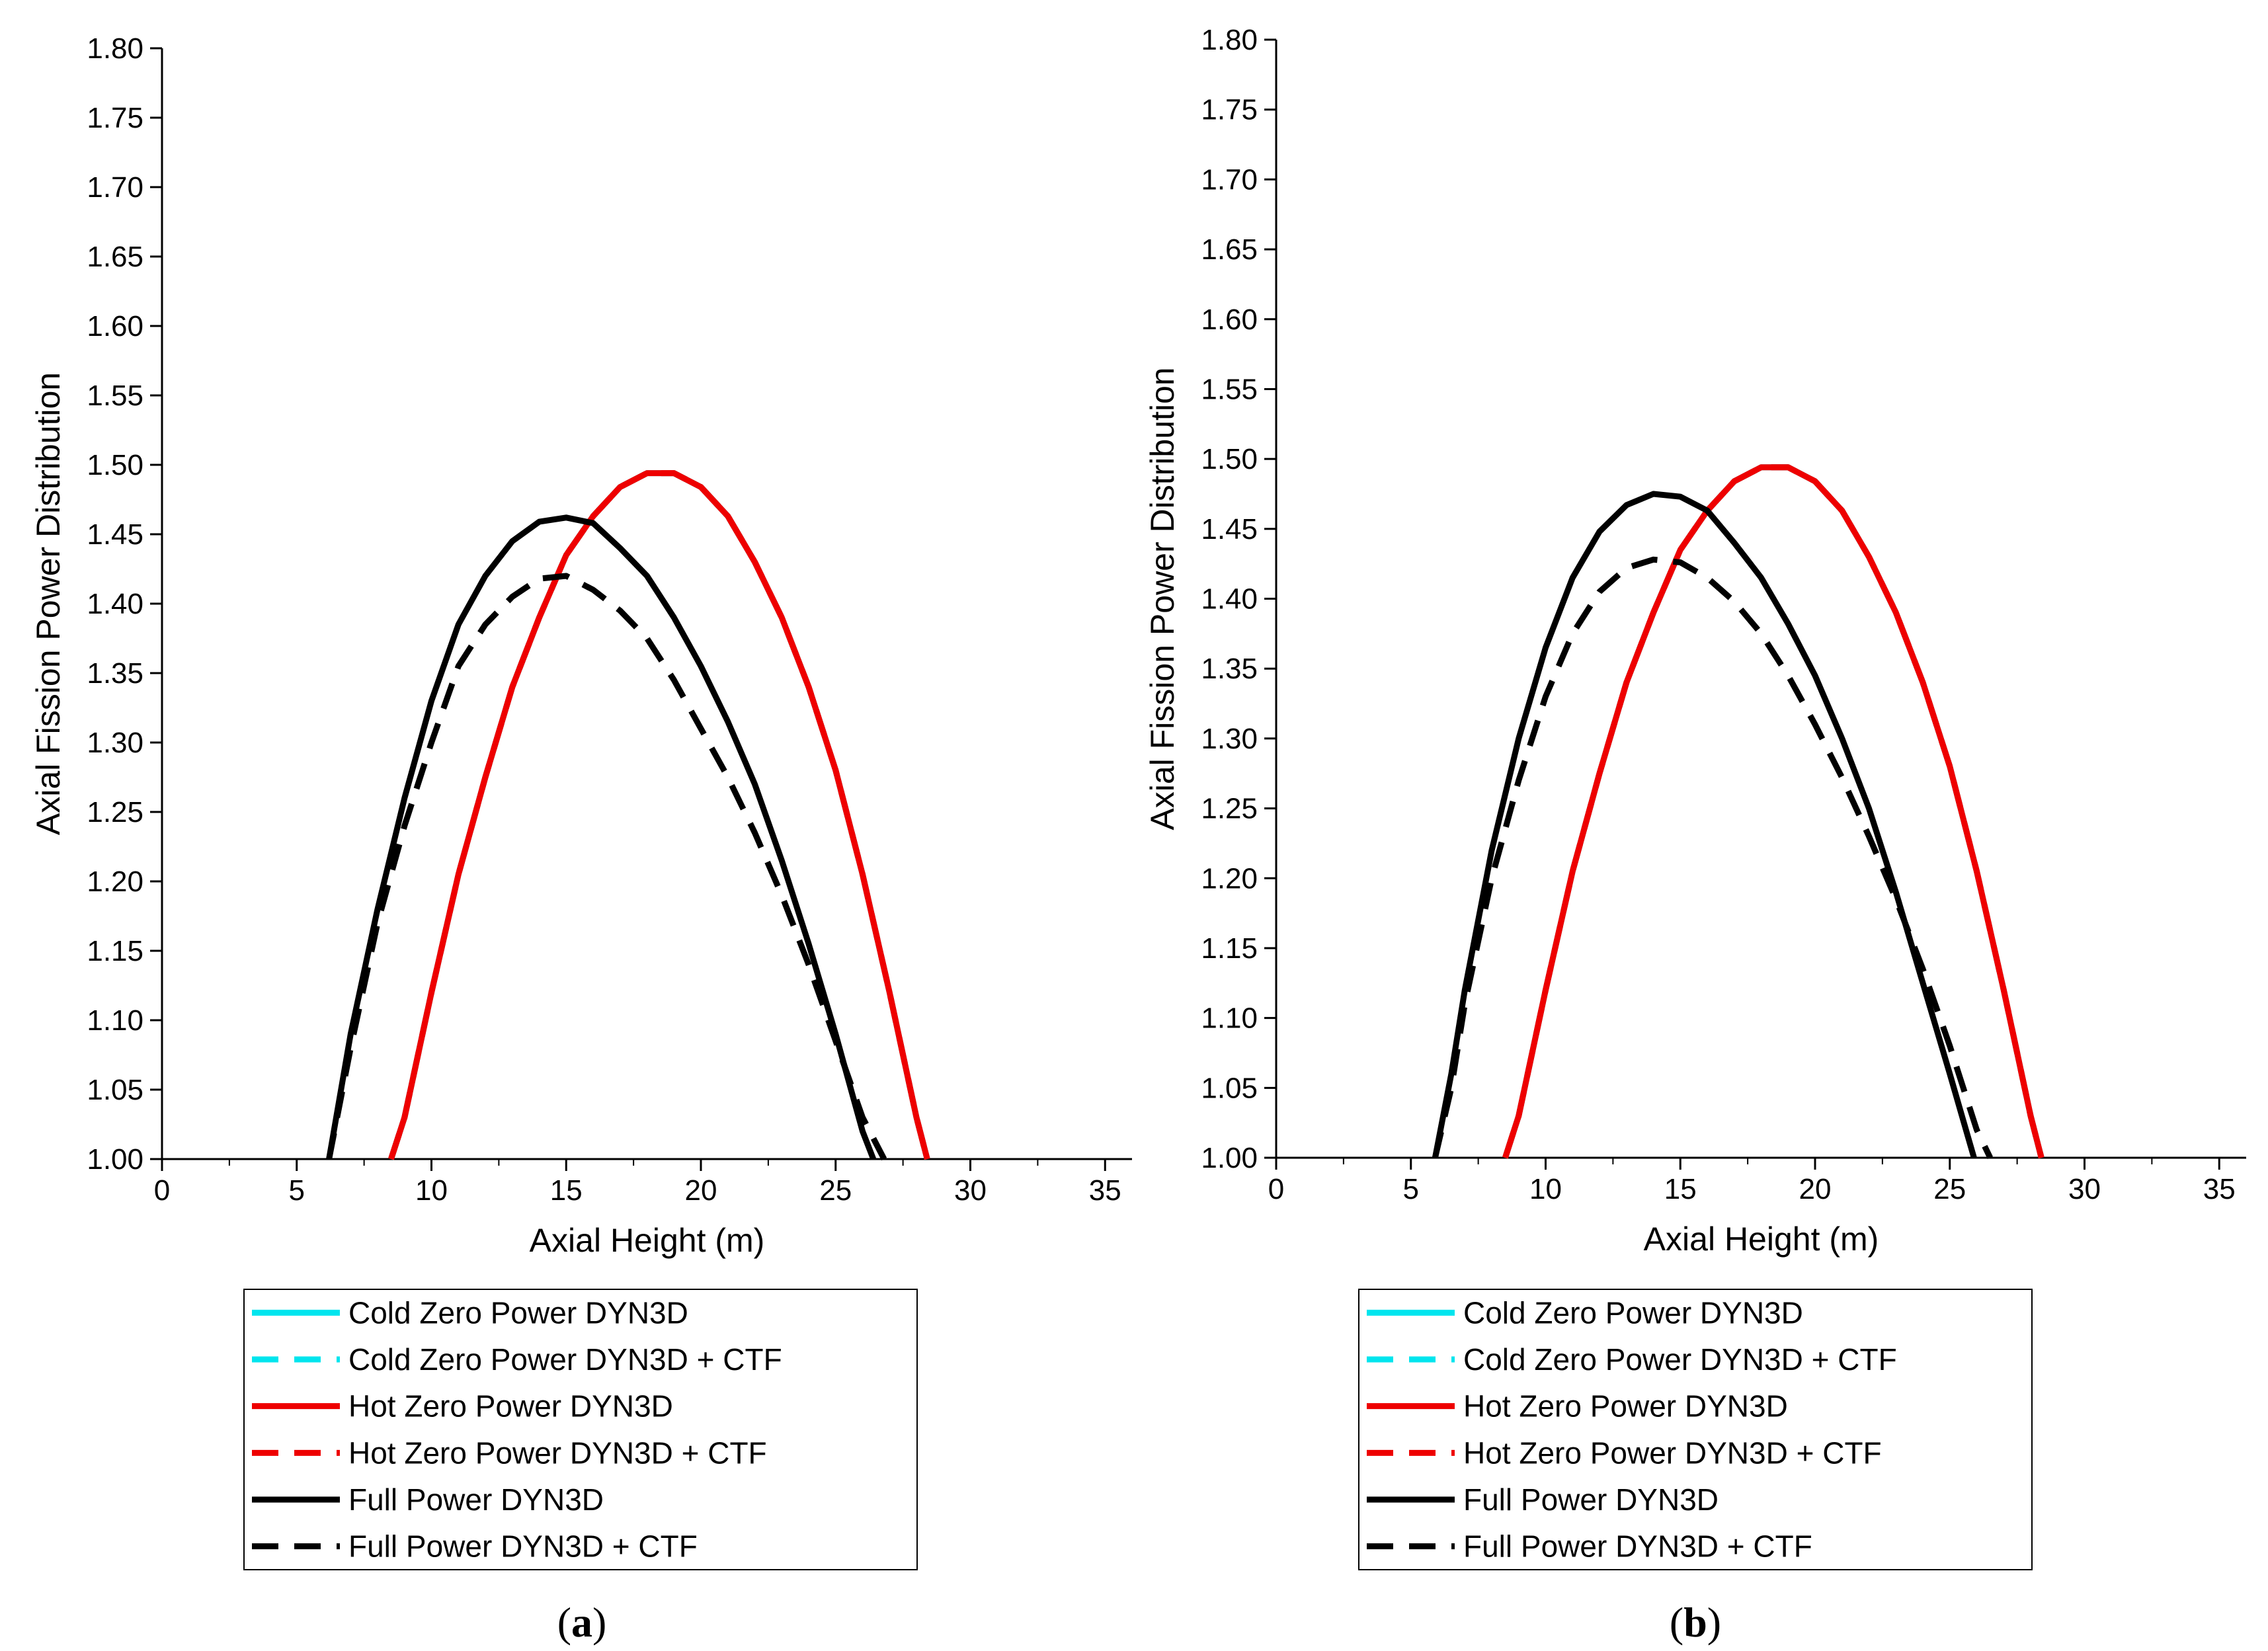 The width and height of the screenshot is (2268, 1651). Describe the element at coordinates (582, 1622) in the screenshot. I see `panel-caption-a: (a)` at that location.